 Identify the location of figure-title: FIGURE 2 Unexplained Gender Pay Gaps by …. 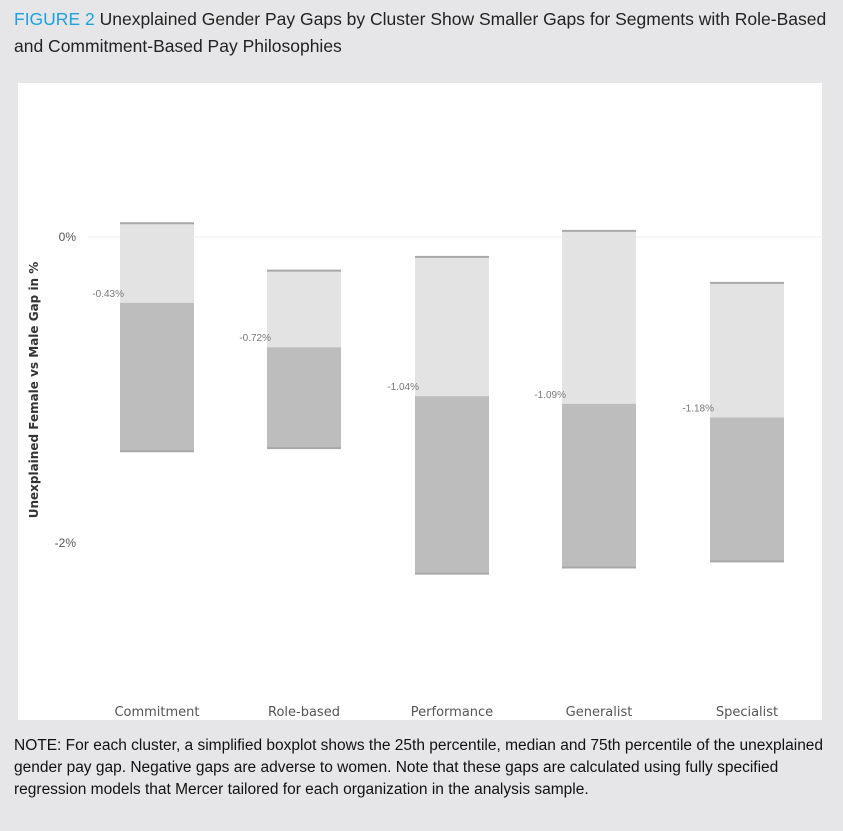
(424, 33).